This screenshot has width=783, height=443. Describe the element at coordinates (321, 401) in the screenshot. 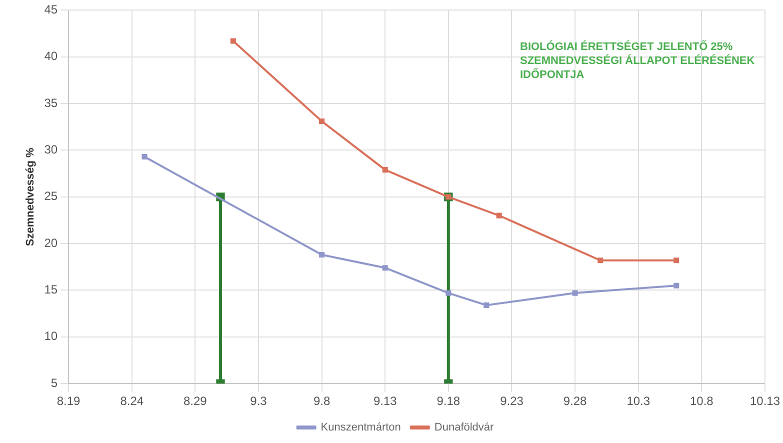

I see `x-tick-label: 9.8` at that location.